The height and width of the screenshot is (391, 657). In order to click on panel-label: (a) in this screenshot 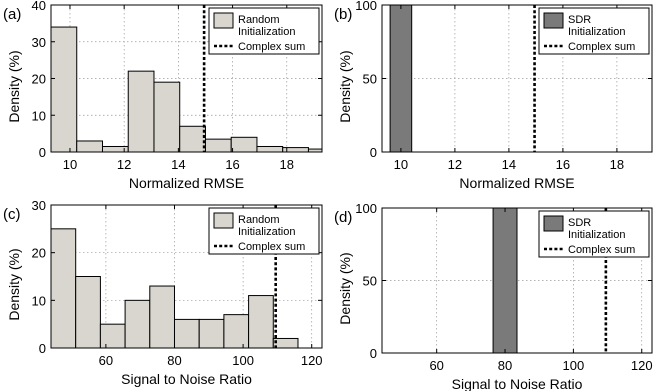, I will do `click(12, 14)`.